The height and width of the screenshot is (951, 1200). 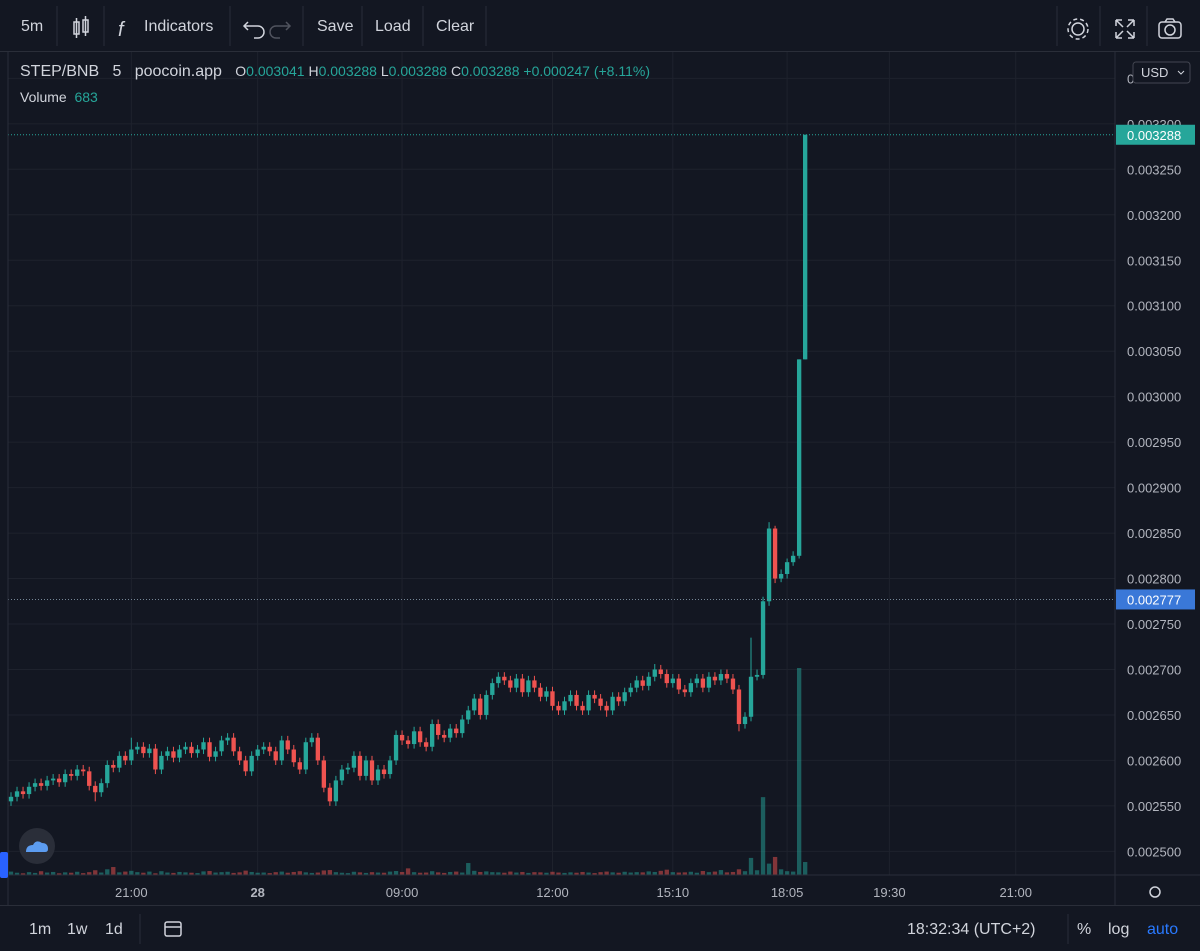 What do you see at coordinates (1163, 929) in the screenshot?
I see `auto-button: auto` at bounding box center [1163, 929].